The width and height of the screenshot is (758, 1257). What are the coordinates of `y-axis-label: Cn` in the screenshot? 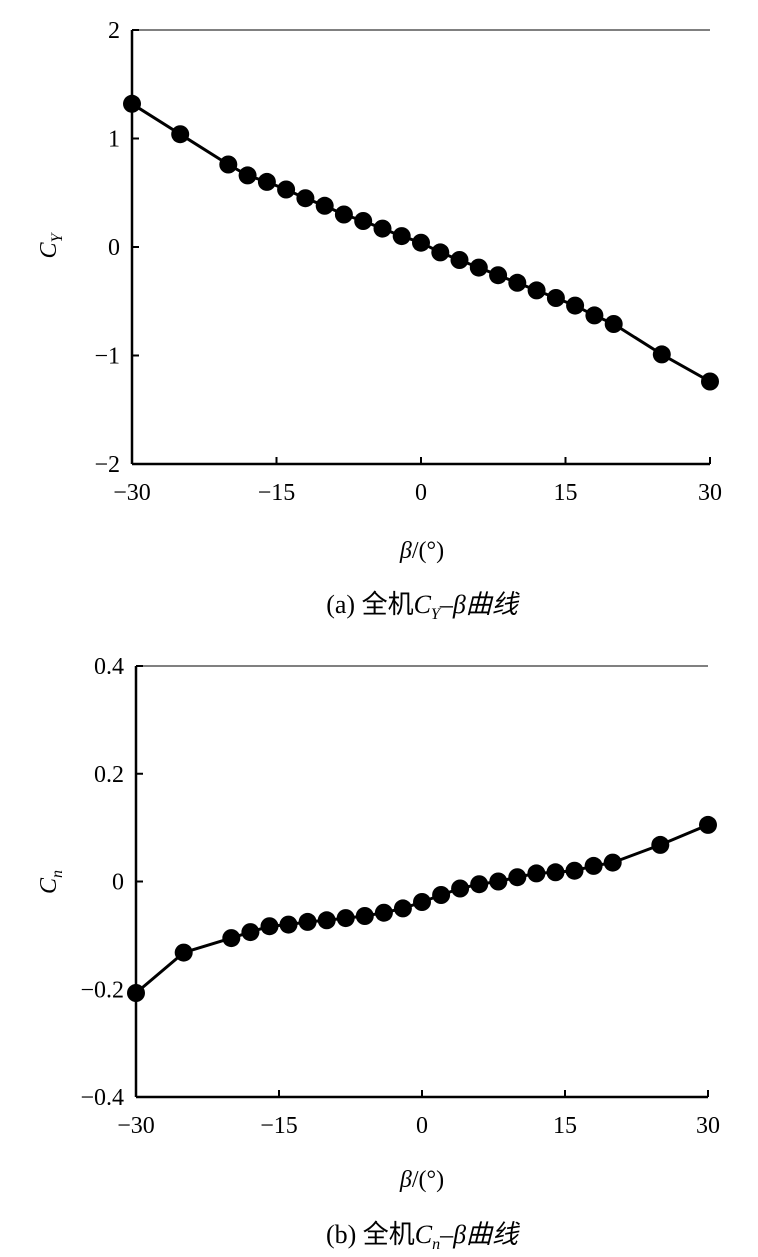 It's located at (51, 882).